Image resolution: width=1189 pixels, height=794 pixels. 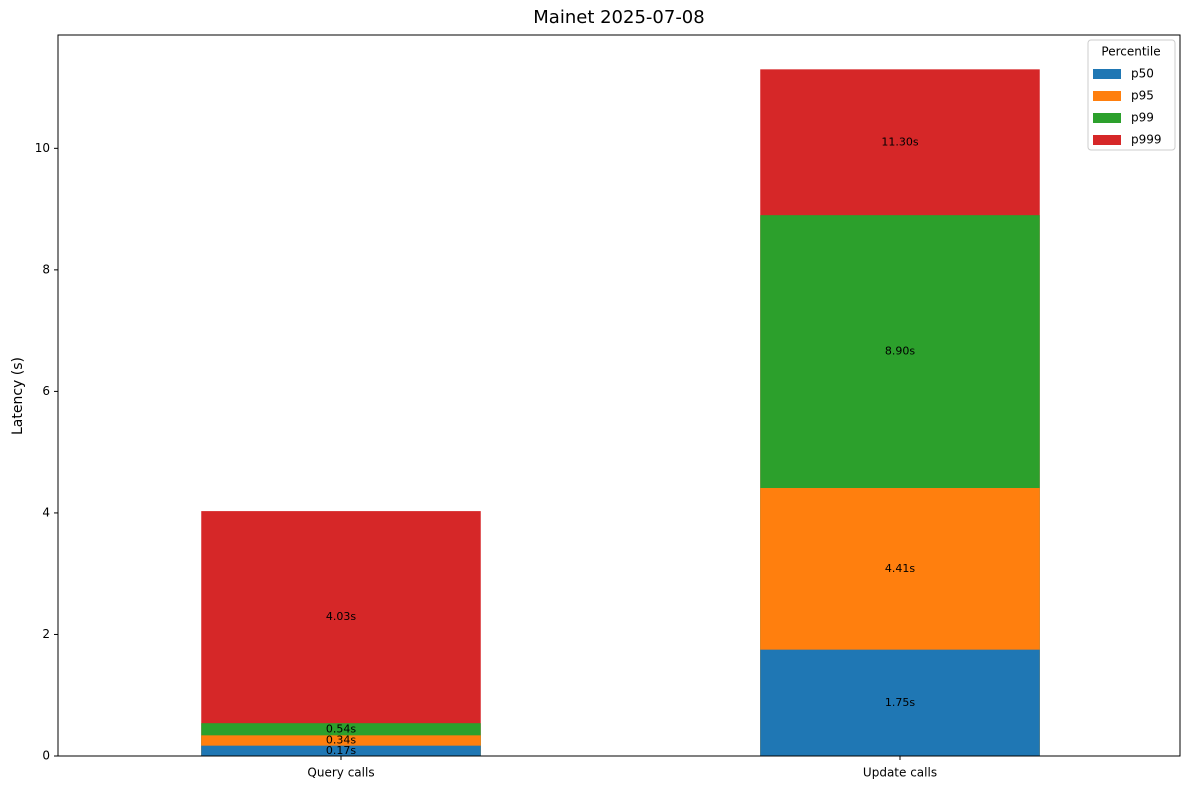 I want to click on x-tick-label: Update calls, so click(x=900, y=773).